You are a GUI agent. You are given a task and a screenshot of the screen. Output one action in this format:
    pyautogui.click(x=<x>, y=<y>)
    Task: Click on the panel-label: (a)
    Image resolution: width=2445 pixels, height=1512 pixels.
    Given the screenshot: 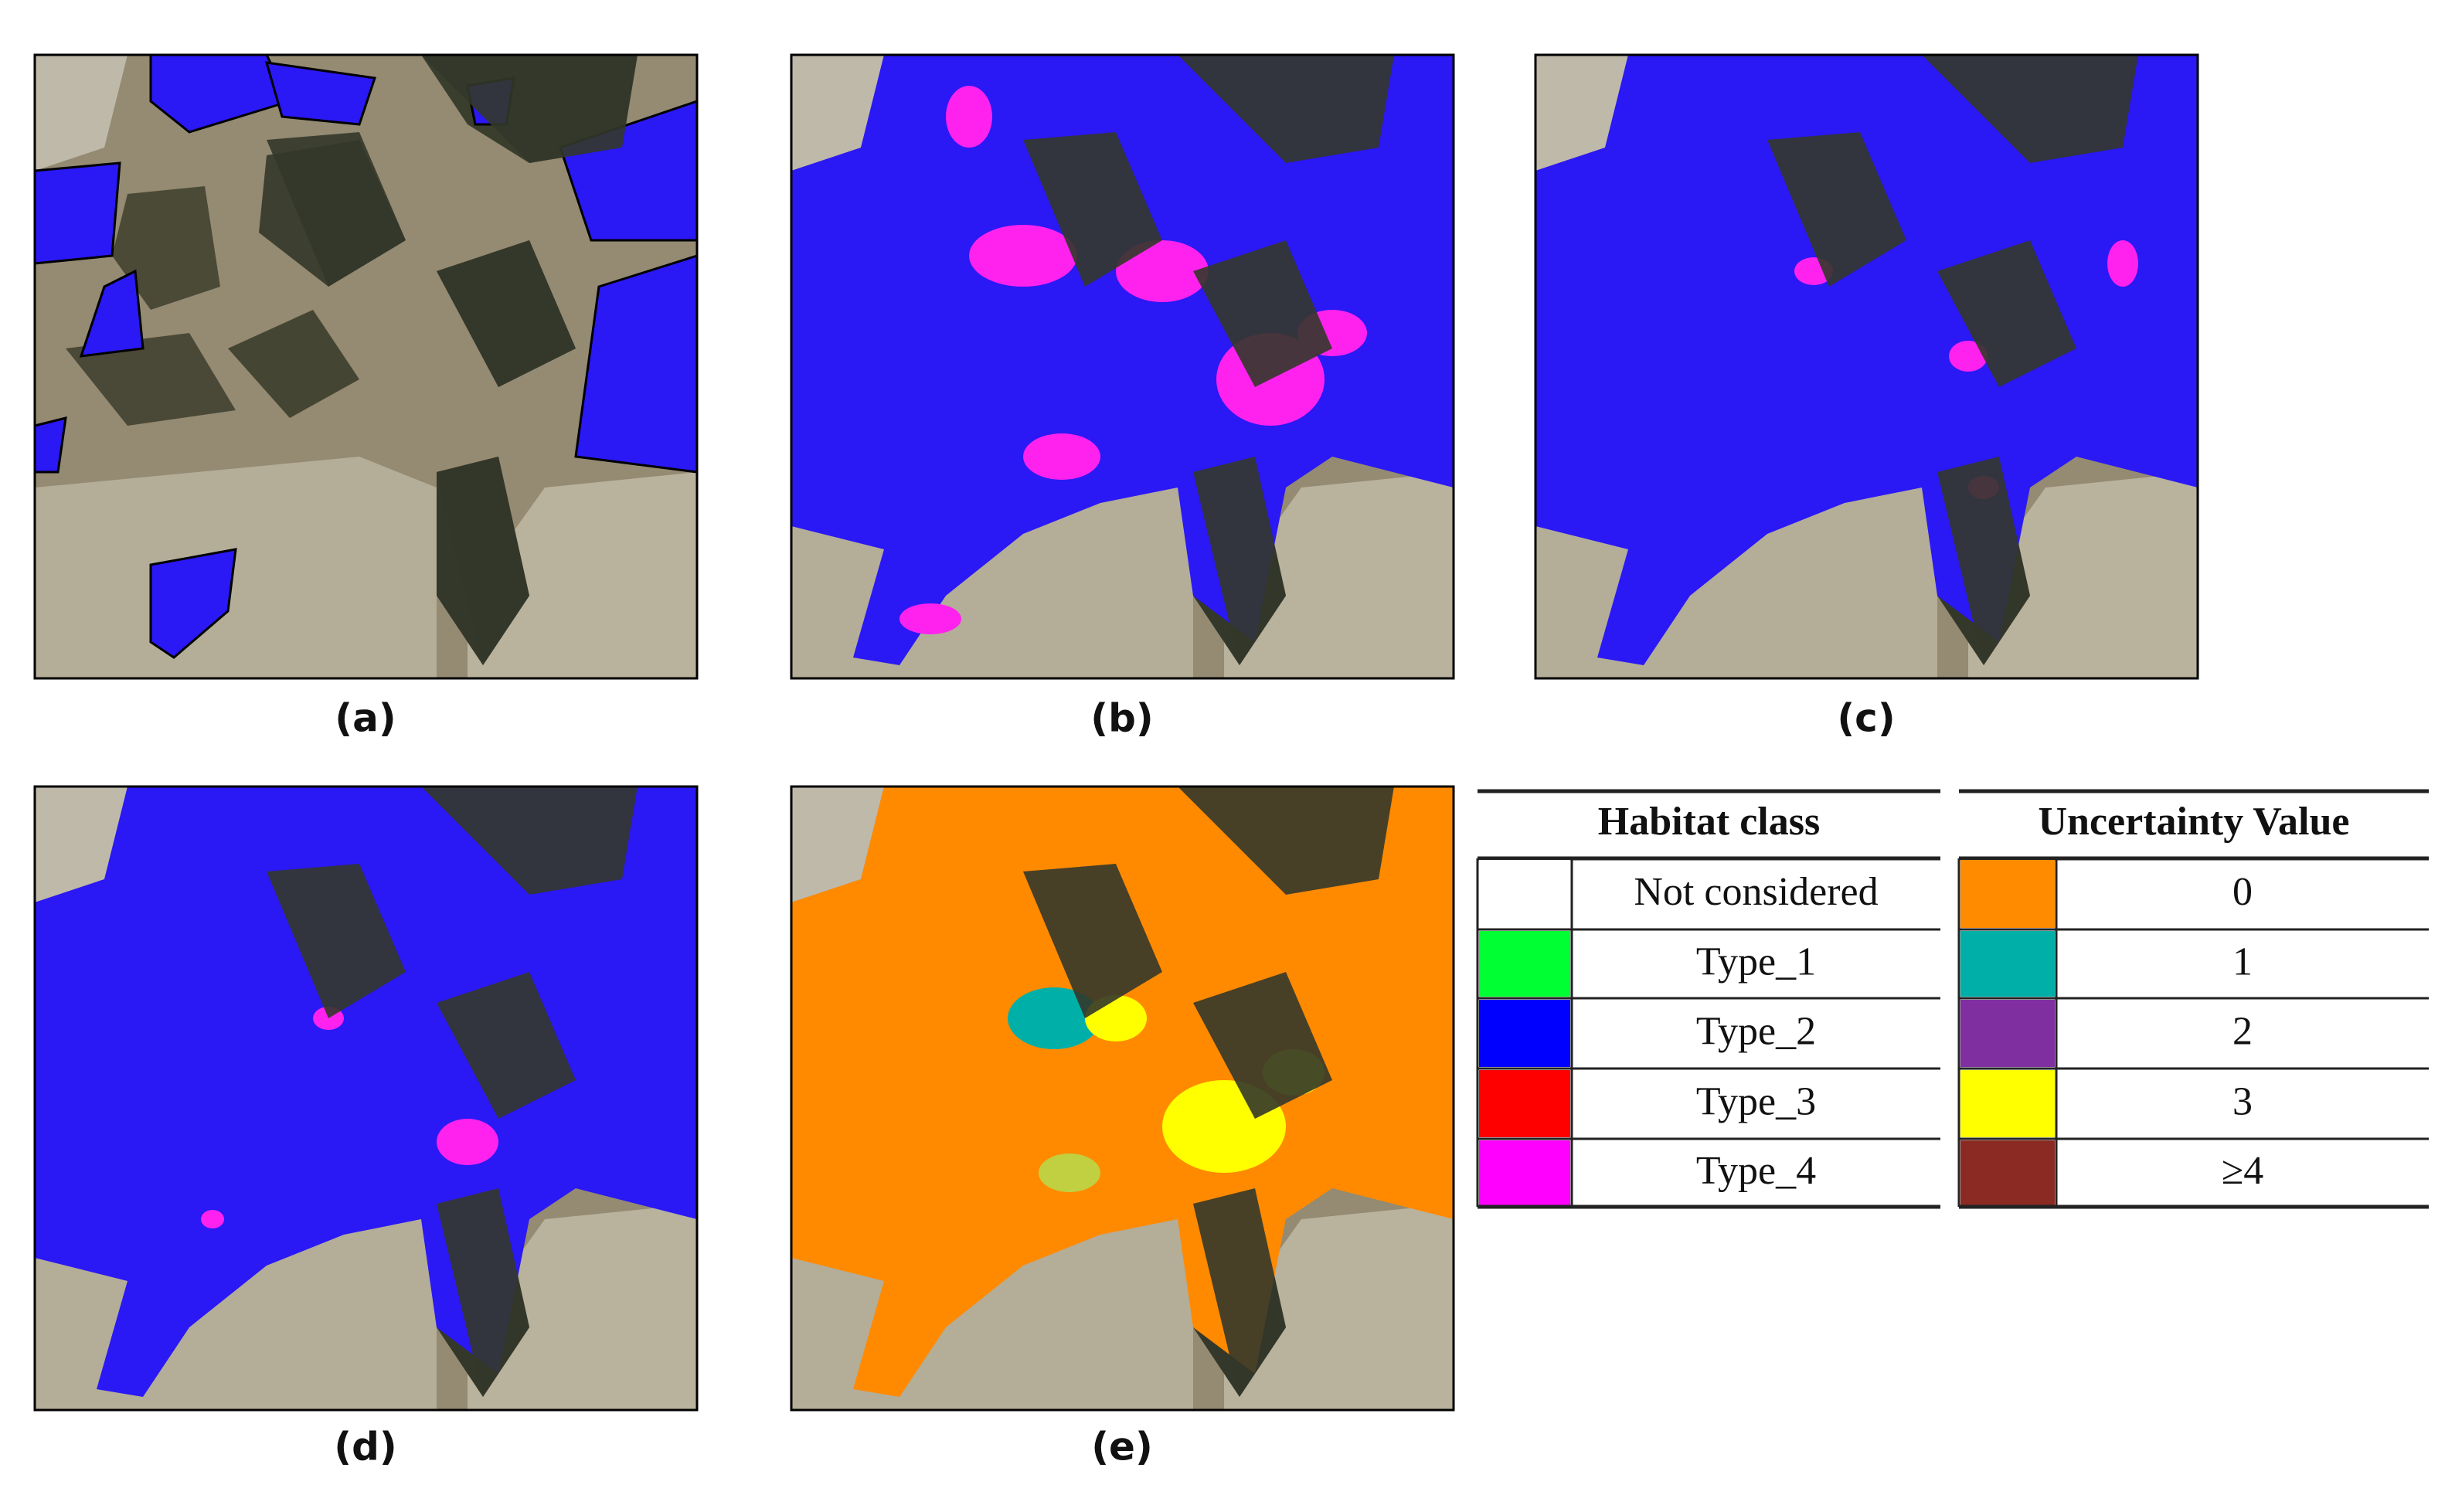 What is the action you would take?
    pyautogui.click(x=365, y=718)
    